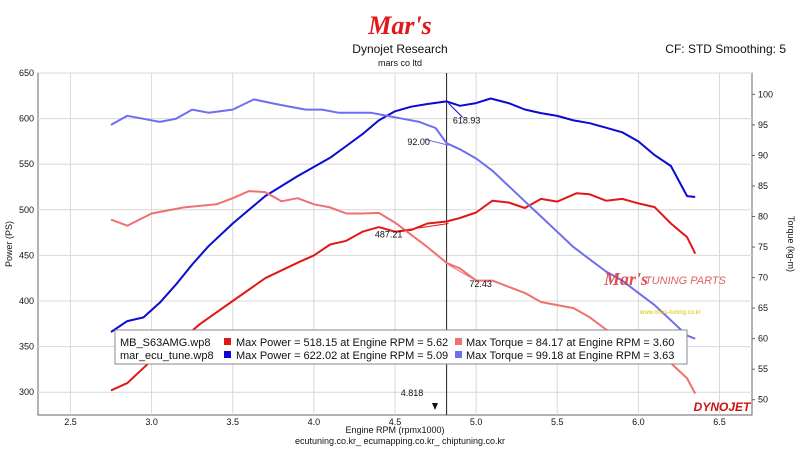  What do you see at coordinates (394, 430) in the screenshot?
I see `x-axis-label: Engine RPM (rpmx1000)` at bounding box center [394, 430].